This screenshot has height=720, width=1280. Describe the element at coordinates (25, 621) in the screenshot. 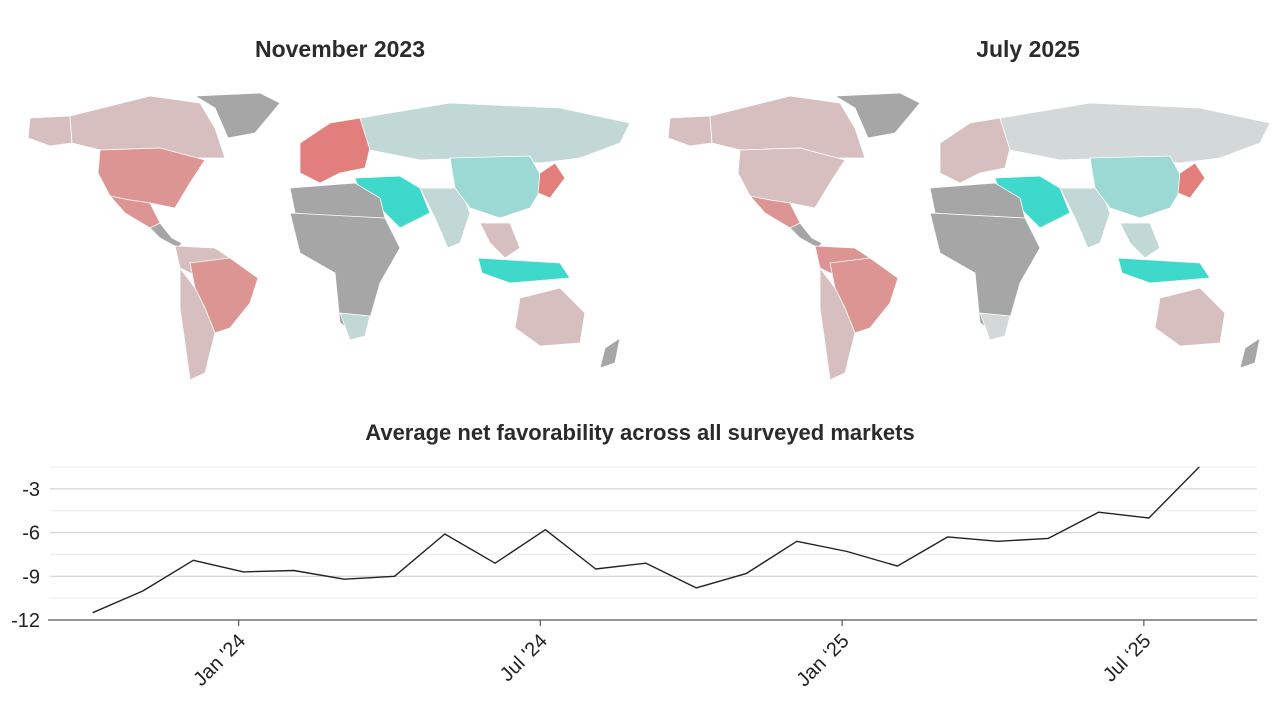

I see `y-tick-label: -12` at that location.